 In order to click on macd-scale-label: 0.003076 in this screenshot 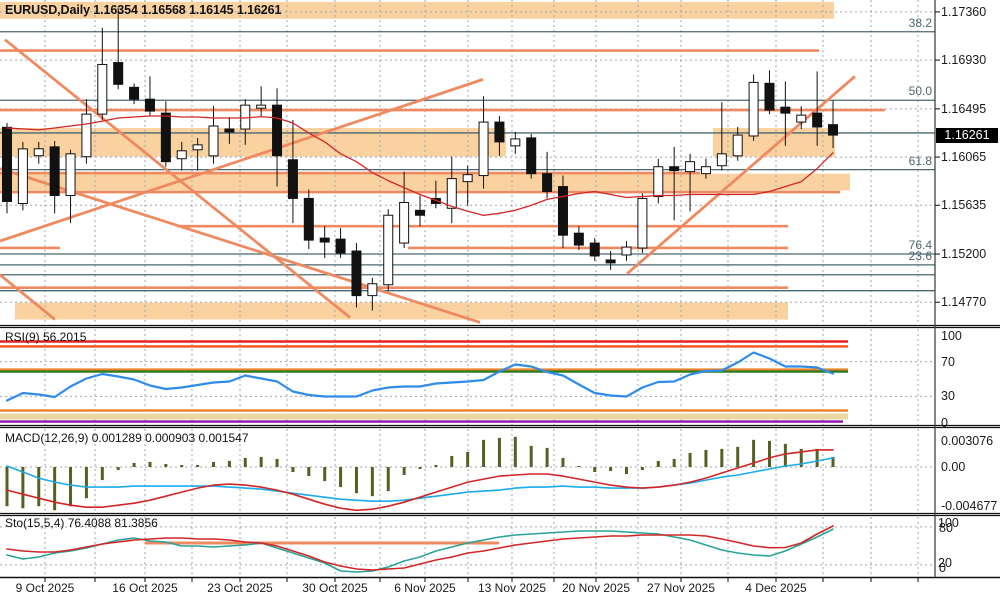, I will do `click(967, 441)`.